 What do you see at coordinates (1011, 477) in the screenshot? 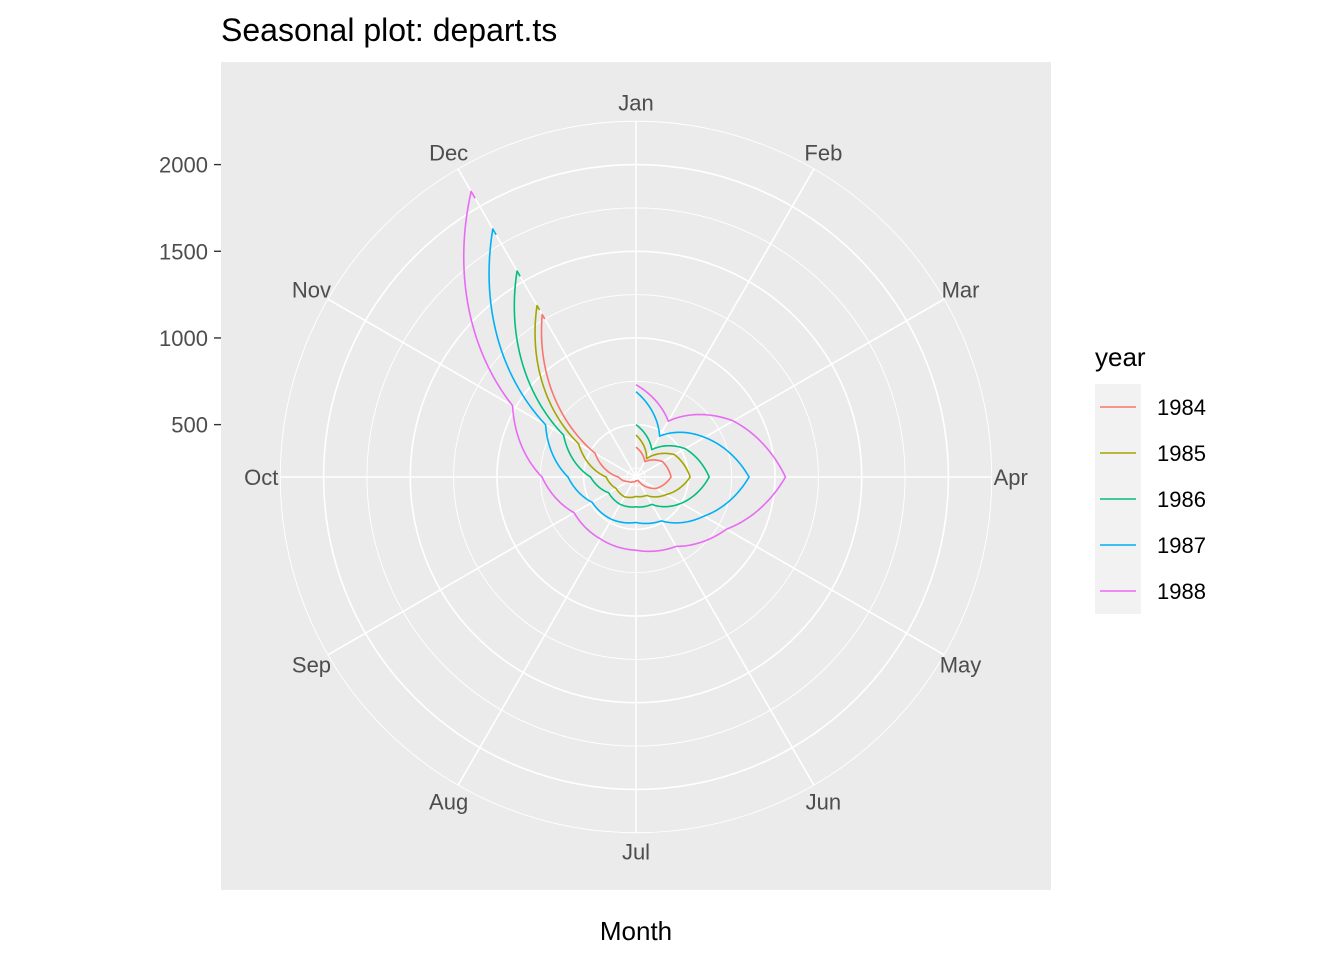
I see `month-label-apr: Apr` at bounding box center [1011, 477].